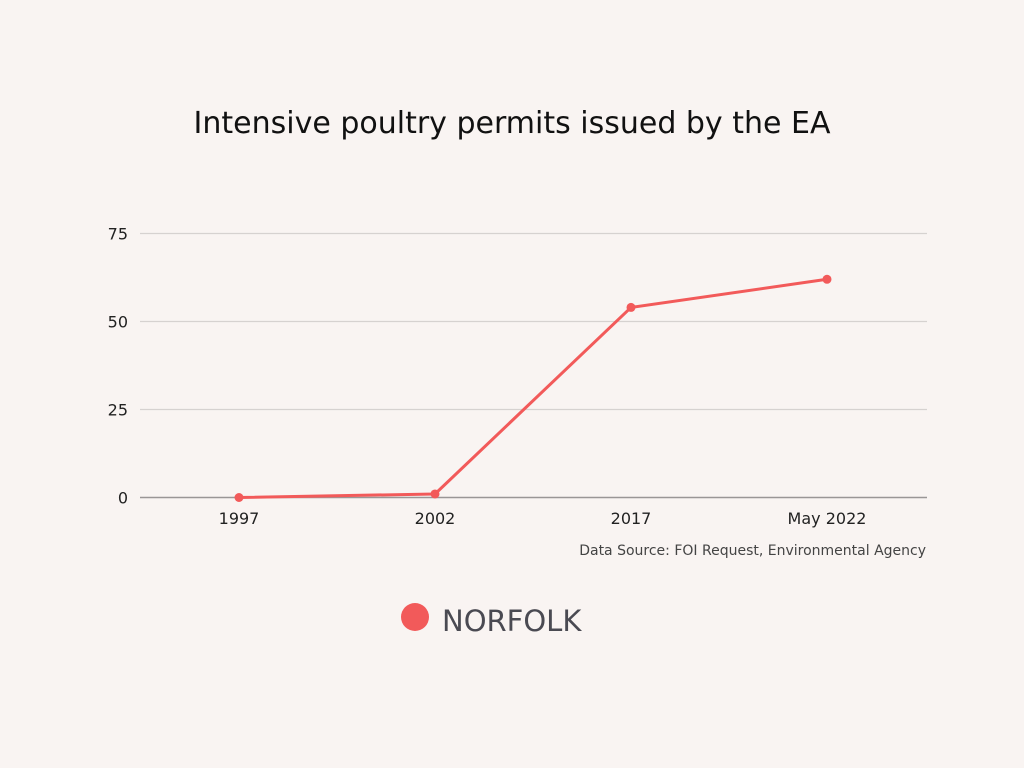  What do you see at coordinates (415, 617) in the screenshot?
I see `legend-swatch-norfolk` at bounding box center [415, 617].